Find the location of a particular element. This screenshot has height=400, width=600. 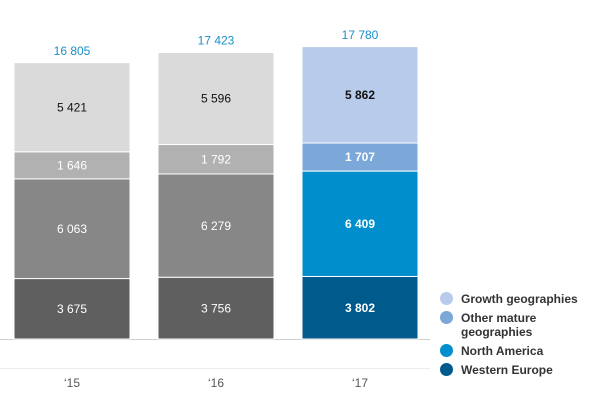

value-label: 1 646 is located at coordinates (72, 166).